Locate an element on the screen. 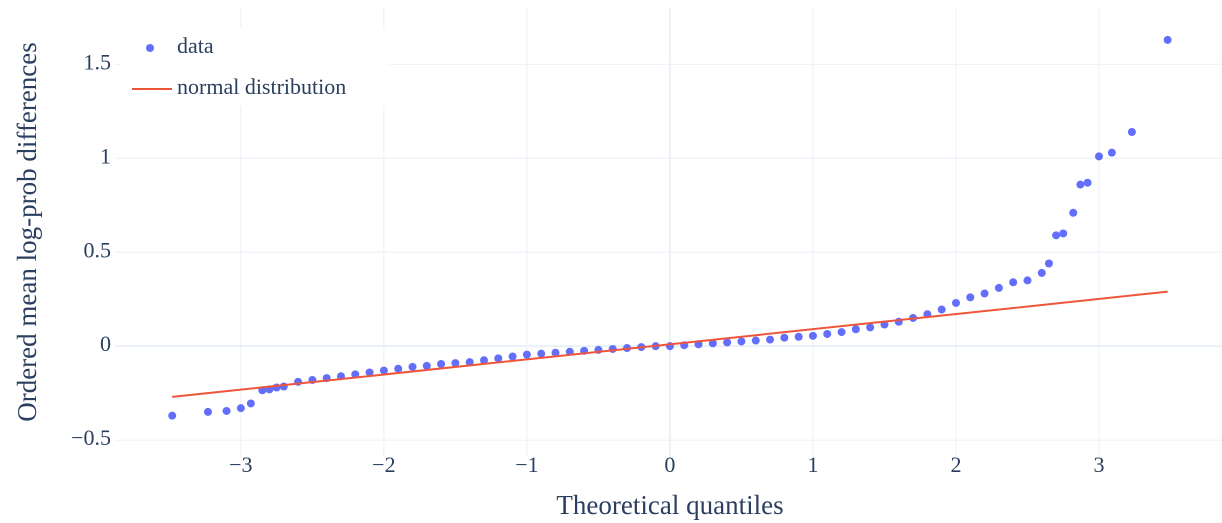  y-tick-label: 0 is located at coordinates (105, 343).